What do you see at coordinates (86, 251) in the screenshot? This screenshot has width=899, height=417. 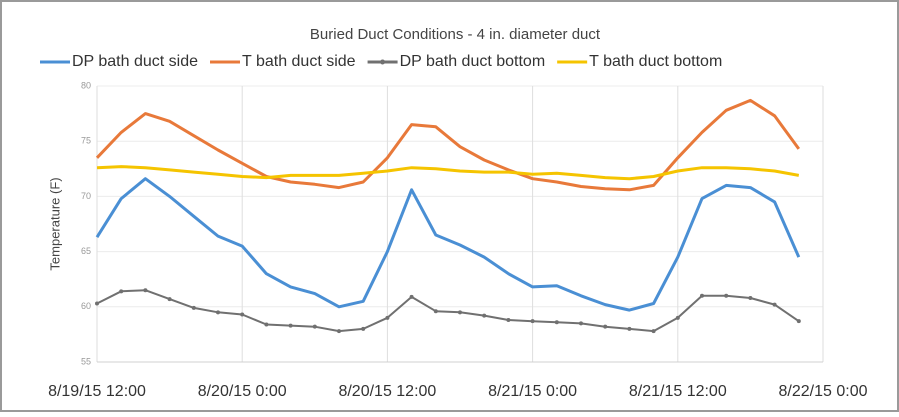 I see `y-tick-label: 65` at bounding box center [86, 251].